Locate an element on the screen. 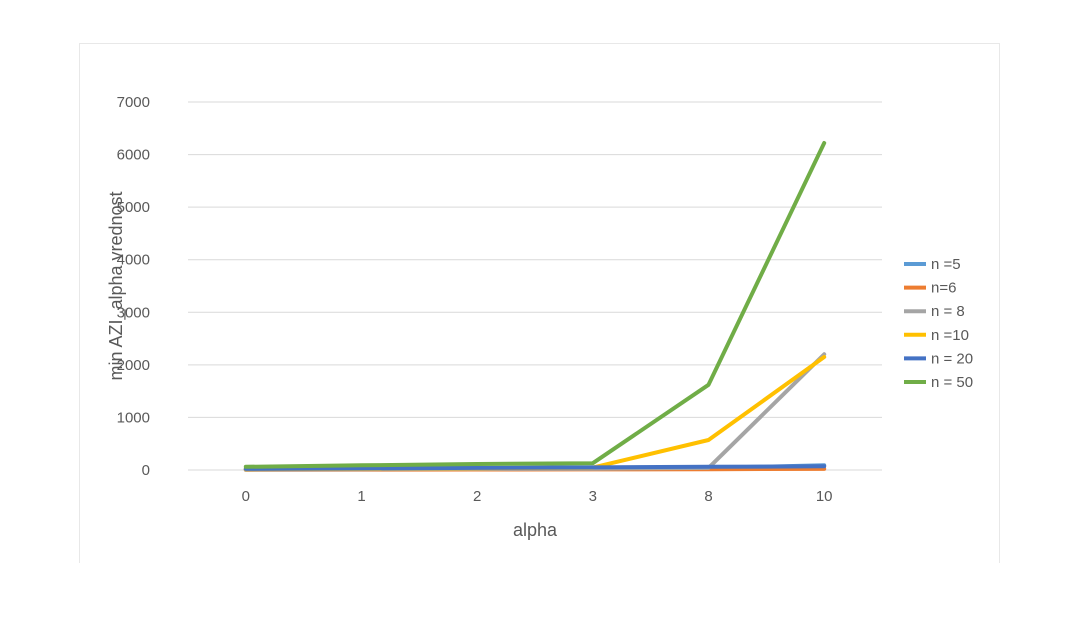  x-tick-label: 2 is located at coordinates (477, 496).